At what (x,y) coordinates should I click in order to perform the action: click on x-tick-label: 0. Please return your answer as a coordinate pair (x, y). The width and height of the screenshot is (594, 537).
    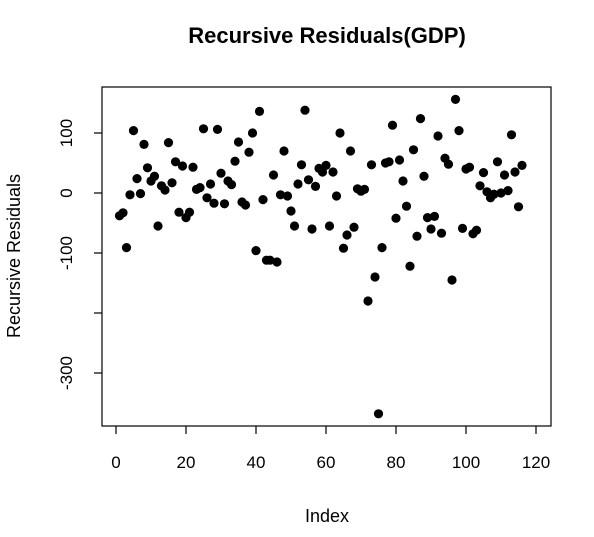
    Looking at the image, I should click on (115, 462).